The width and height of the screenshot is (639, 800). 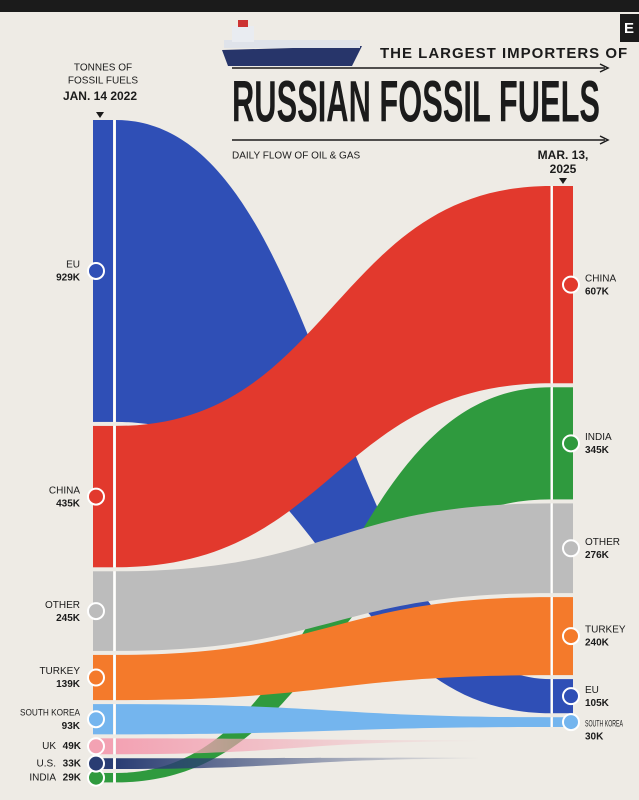 I want to click on brand-box, so click(x=629, y=28).